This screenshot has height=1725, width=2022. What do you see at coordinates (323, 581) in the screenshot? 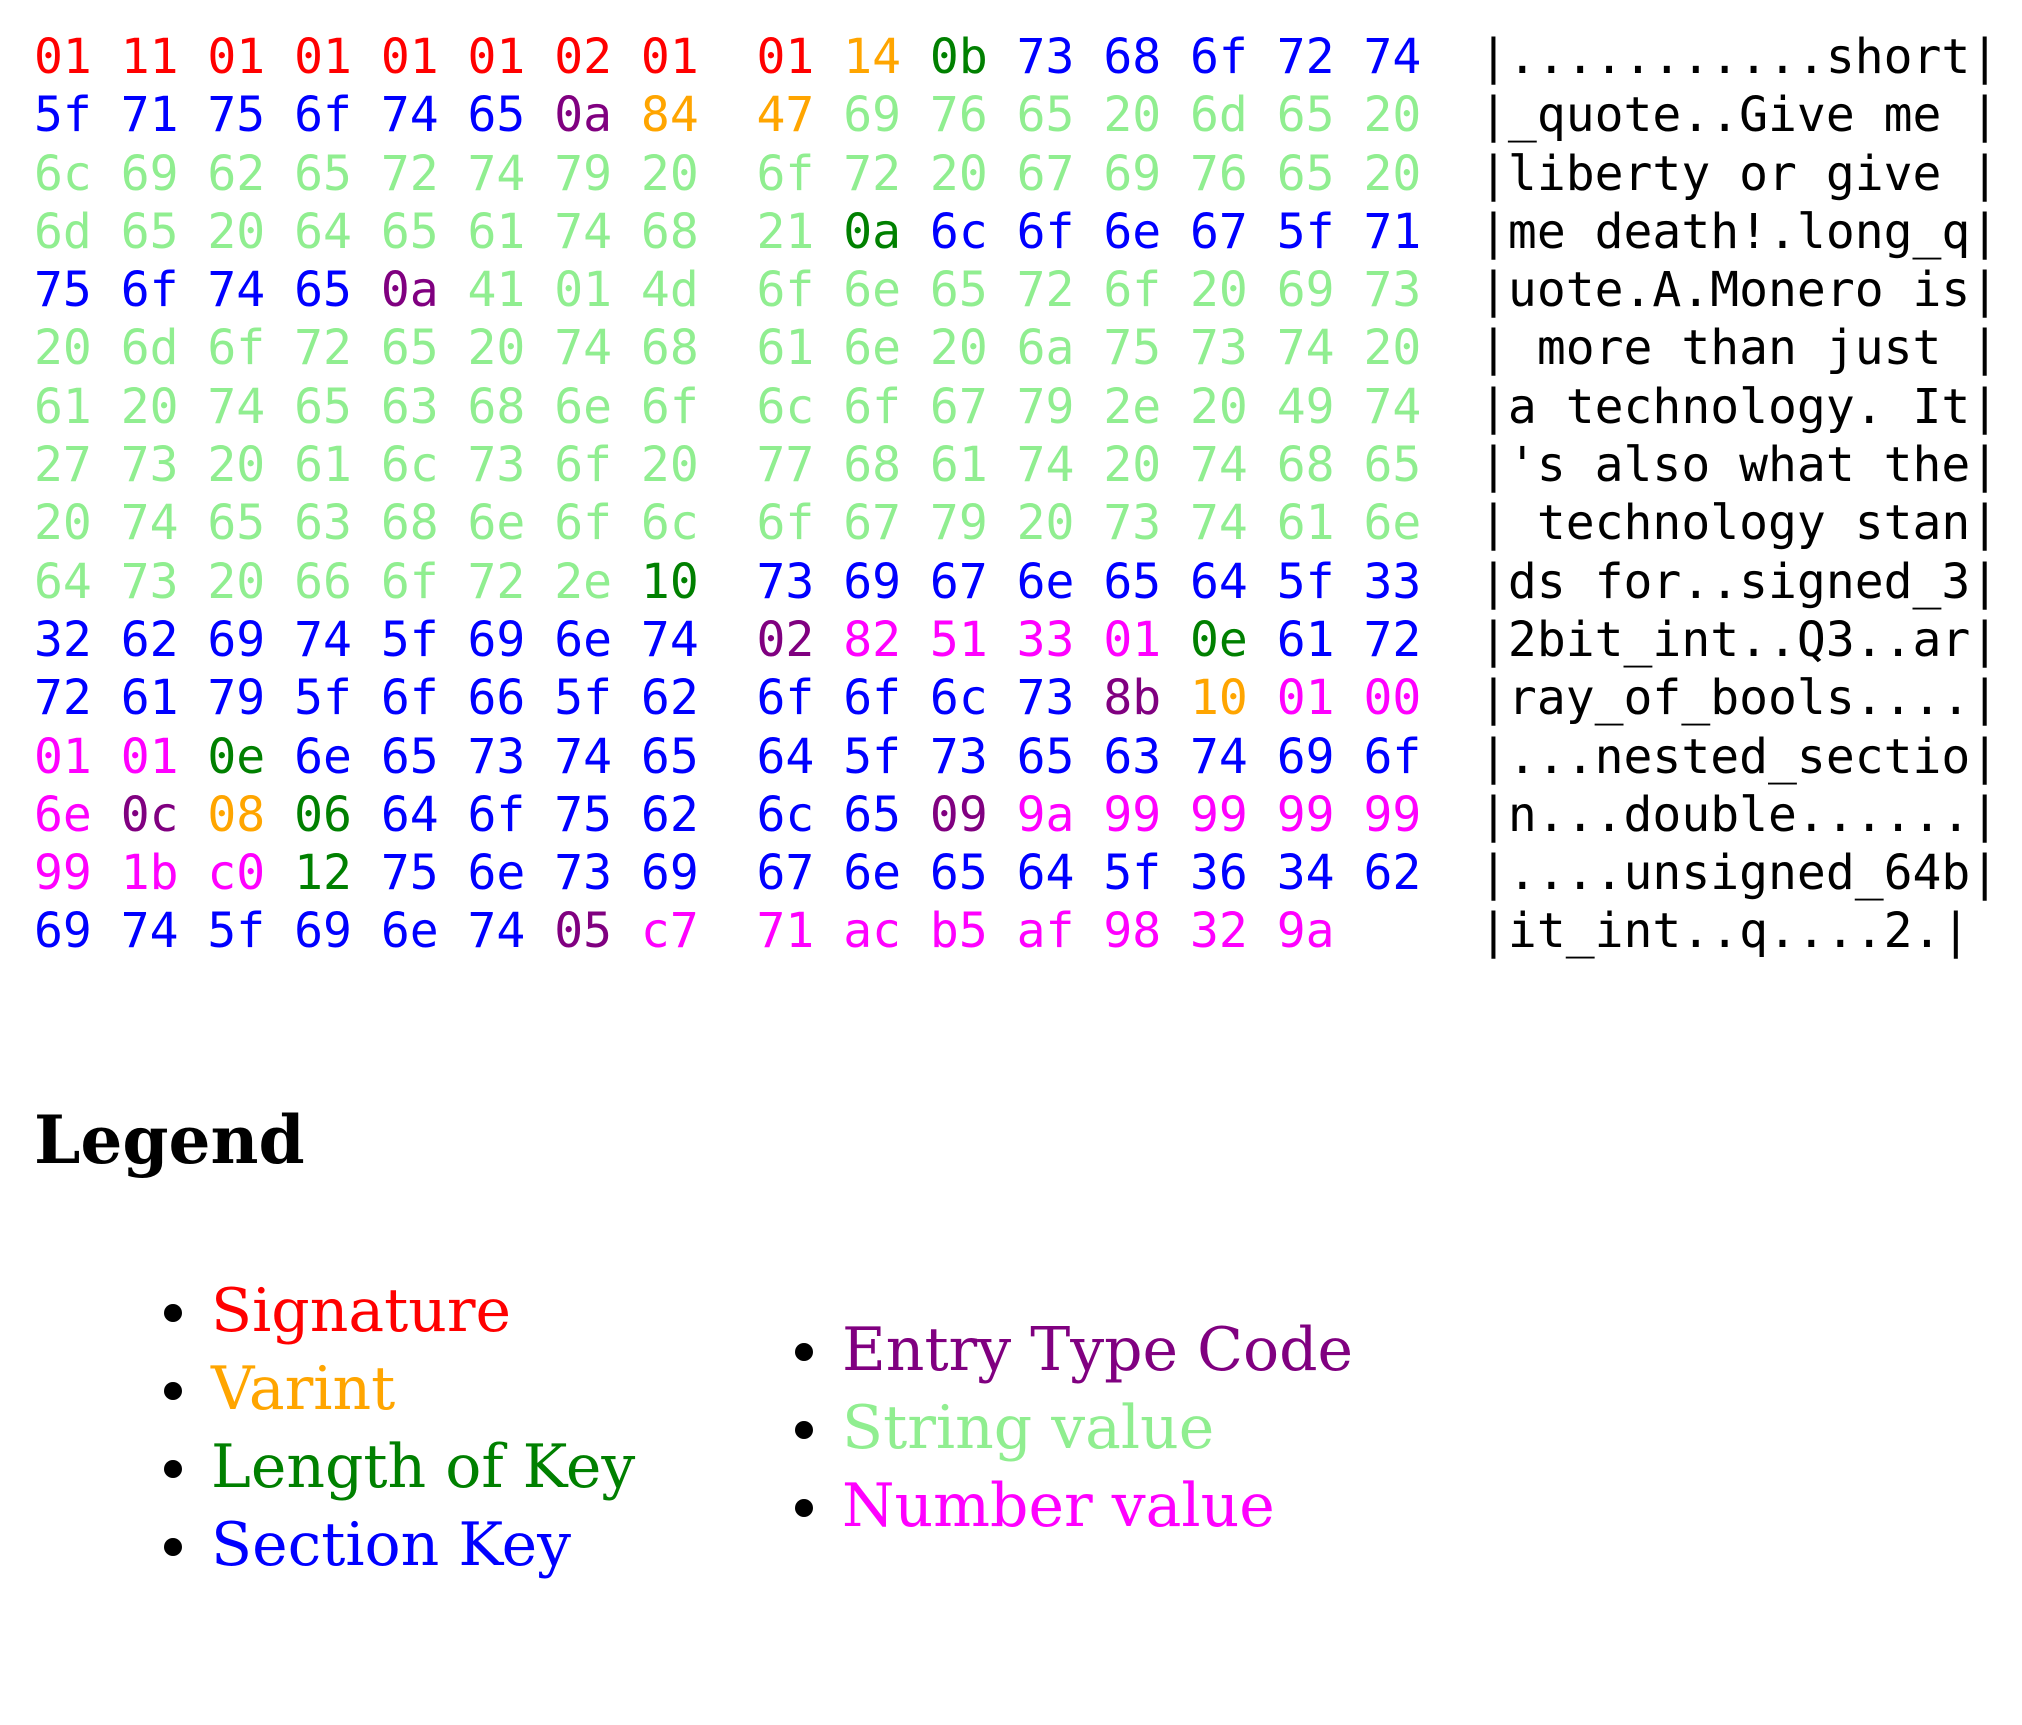
I see `hex-byte: 66` at bounding box center [323, 581].